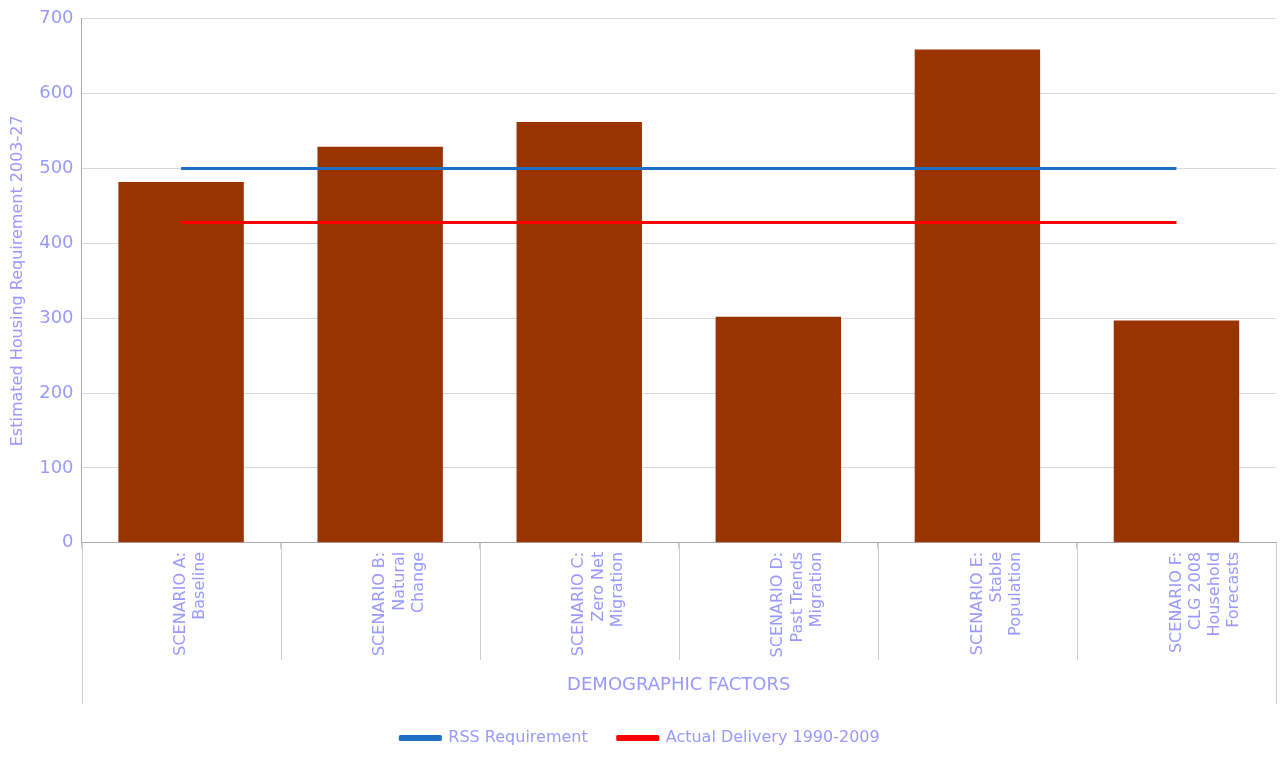  What do you see at coordinates (518, 737) in the screenshot?
I see `legend-label: RSS Requirement` at bounding box center [518, 737].